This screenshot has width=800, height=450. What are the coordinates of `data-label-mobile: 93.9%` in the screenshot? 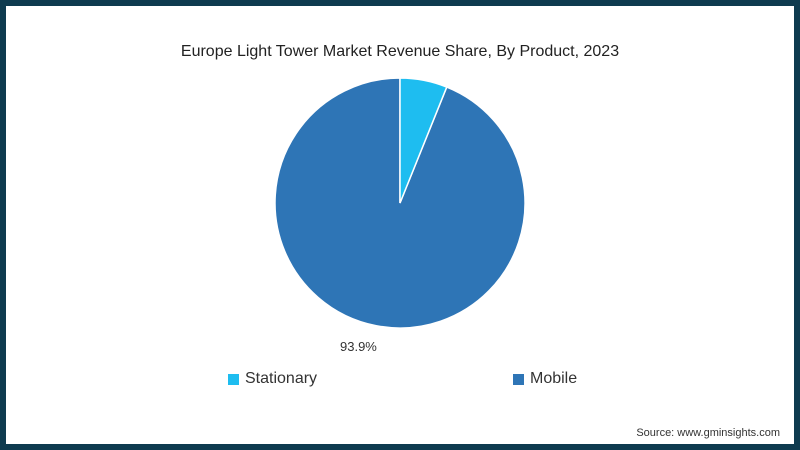 It's located at (358, 346).